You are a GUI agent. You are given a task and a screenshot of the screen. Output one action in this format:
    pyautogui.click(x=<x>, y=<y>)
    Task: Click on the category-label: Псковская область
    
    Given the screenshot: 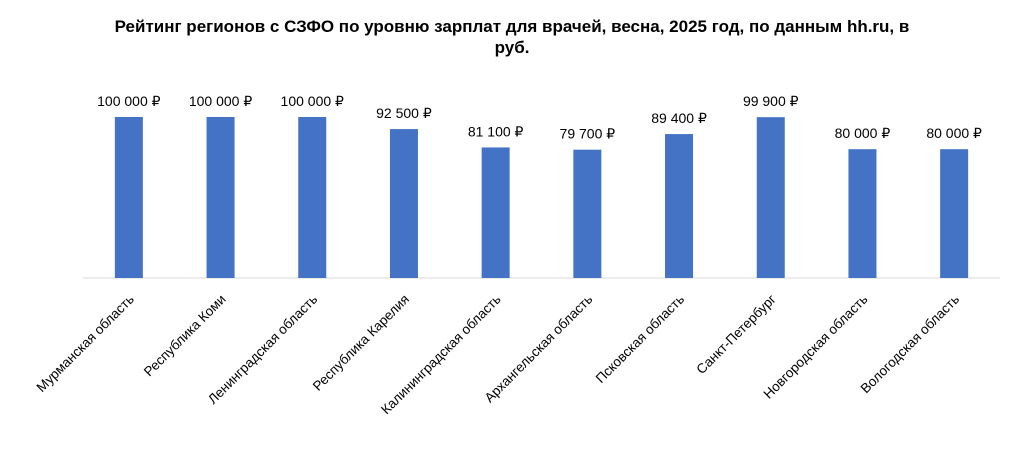 What is the action you would take?
    pyautogui.click(x=640, y=339)
    